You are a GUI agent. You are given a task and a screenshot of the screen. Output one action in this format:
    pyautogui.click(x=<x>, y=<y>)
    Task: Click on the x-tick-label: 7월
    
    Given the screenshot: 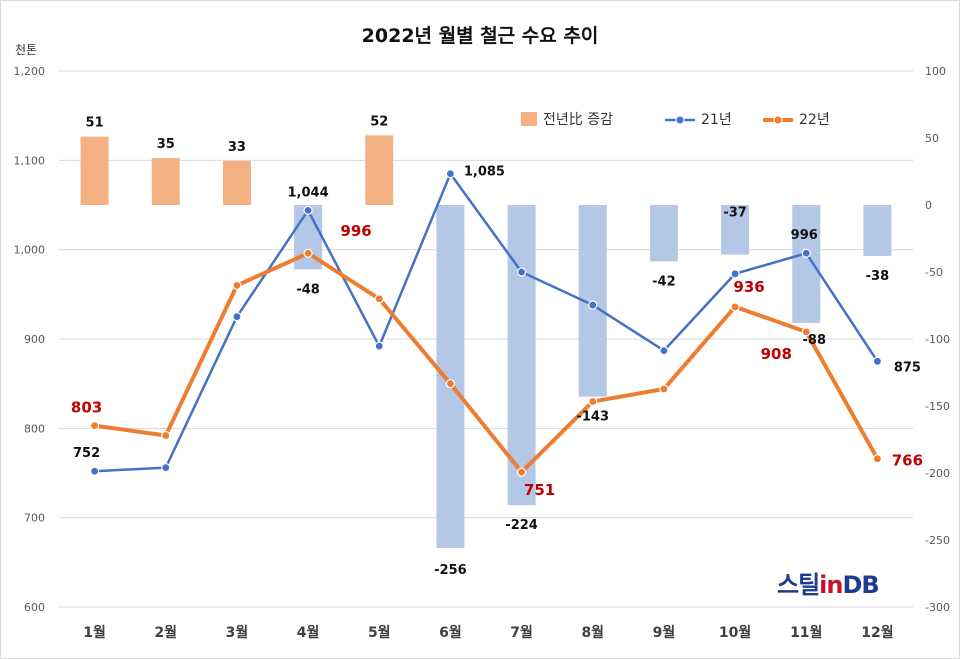 What is the action you would take?
    pyautogui.click(x=521, y=632)
    